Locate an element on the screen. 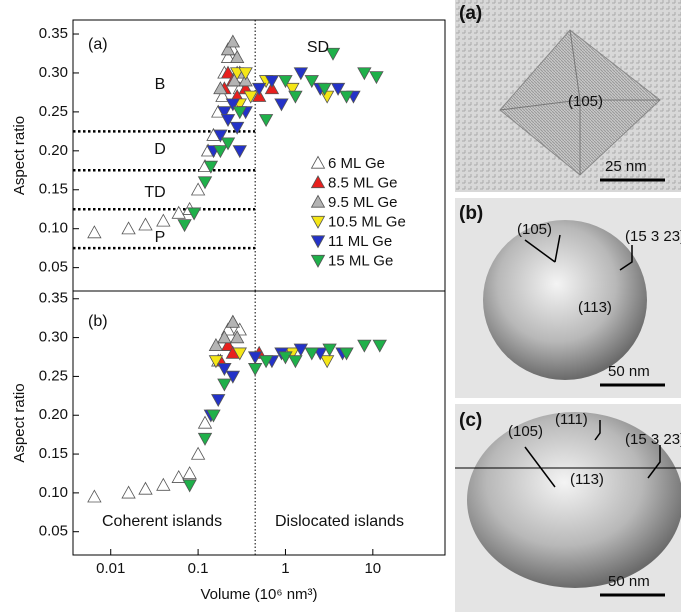 The image size is (681, 612). pointer is located at coordinates (578, 252).